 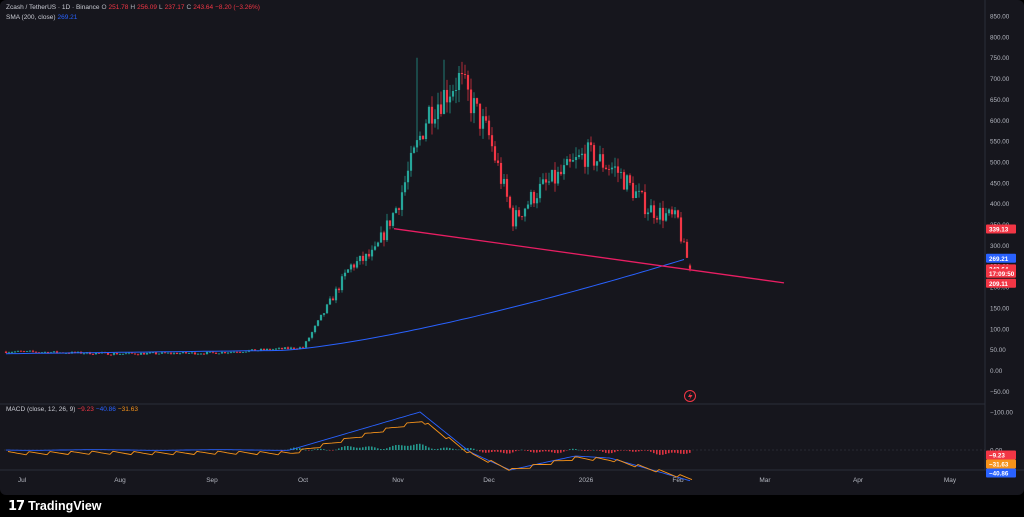 I want to click on price-axis-tick: 800.00, so click(x=1000, y=37).